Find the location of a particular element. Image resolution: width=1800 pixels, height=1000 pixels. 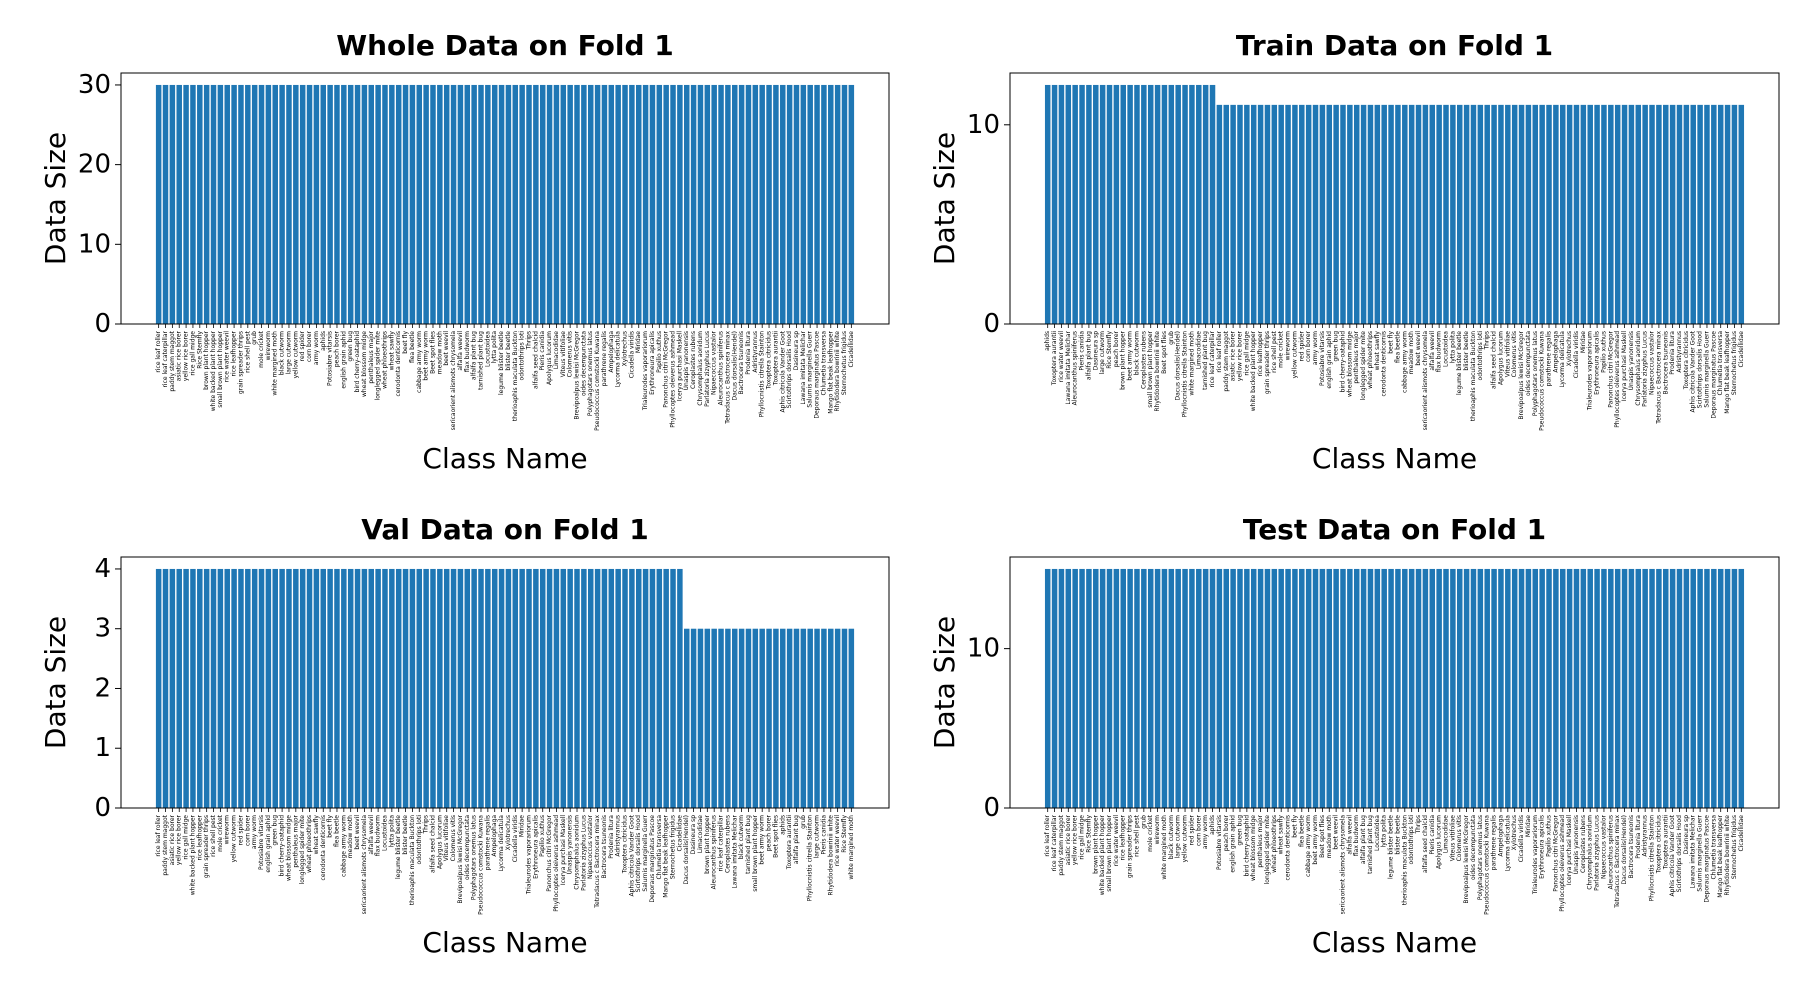

x-tick-label: aphids is located at coordinates (782, 825).